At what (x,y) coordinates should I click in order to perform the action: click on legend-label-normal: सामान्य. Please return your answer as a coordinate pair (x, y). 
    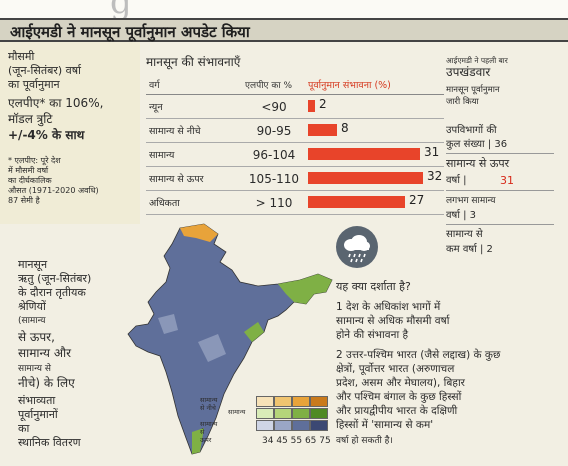
    Looking at the image, I should click on (237, 412).